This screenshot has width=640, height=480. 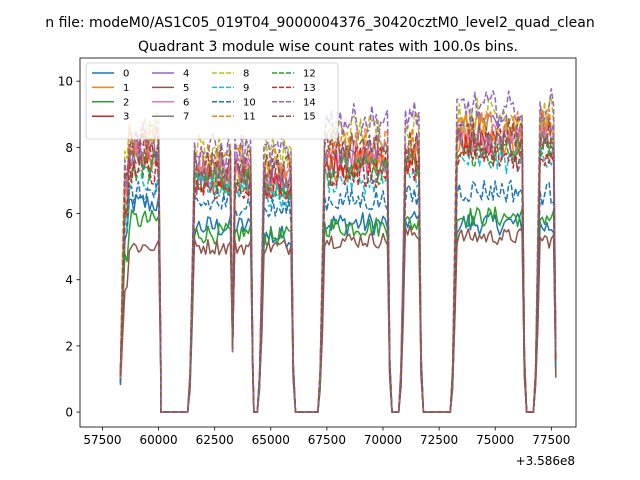 I want to click on legend-label-13: 13, so click(x=309, y=88).